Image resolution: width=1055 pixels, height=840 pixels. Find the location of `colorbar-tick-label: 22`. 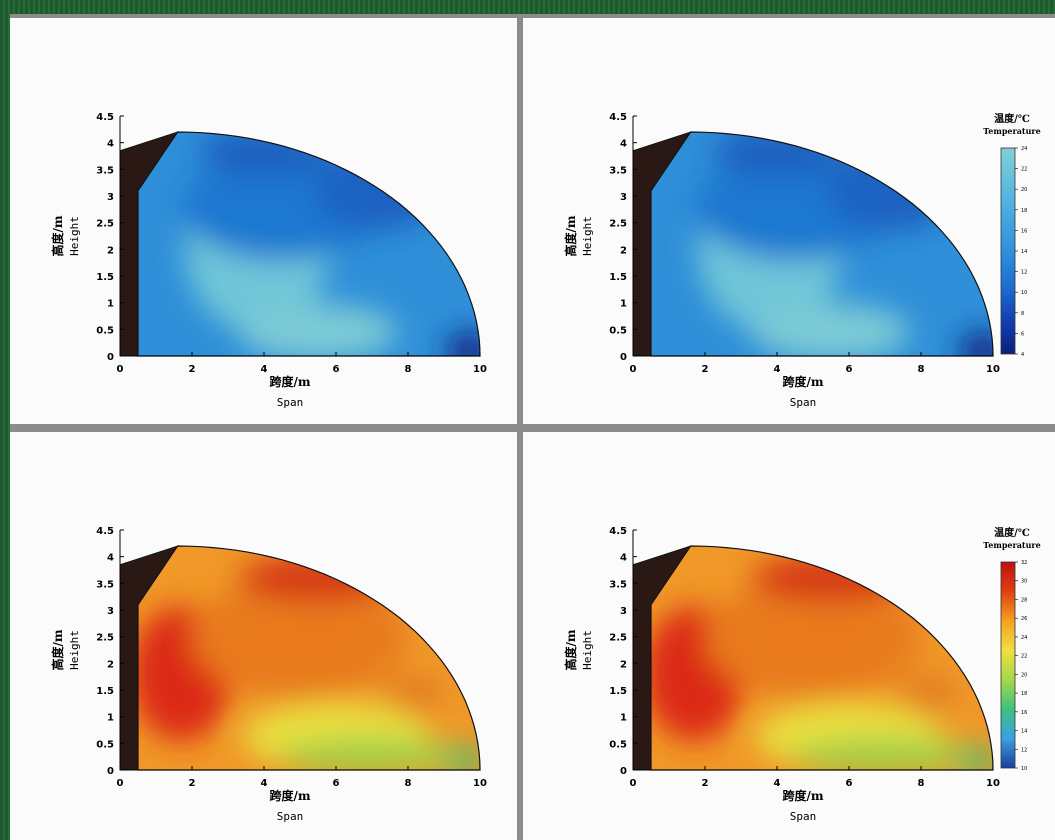

colorbar-tick-label: 22 is located at coordinates (1024, 170).